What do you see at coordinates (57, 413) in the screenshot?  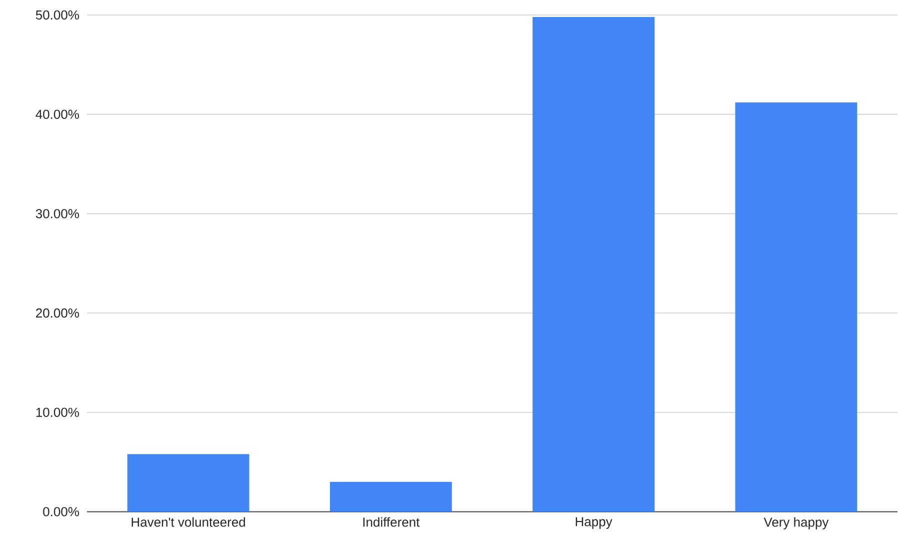 I see `y-tick-label: 10.00%` at bounding box center [57, 413].